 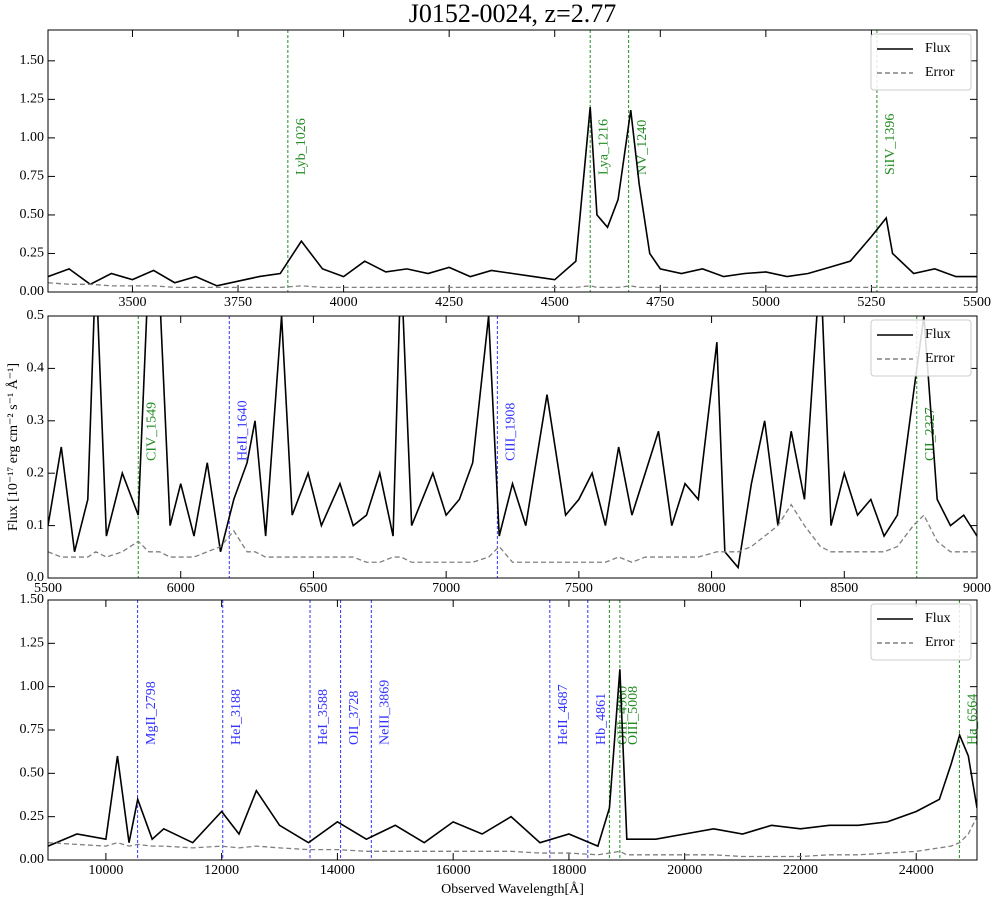 I want to click on x-tick-label: 24000, so click(x=916, y=870).